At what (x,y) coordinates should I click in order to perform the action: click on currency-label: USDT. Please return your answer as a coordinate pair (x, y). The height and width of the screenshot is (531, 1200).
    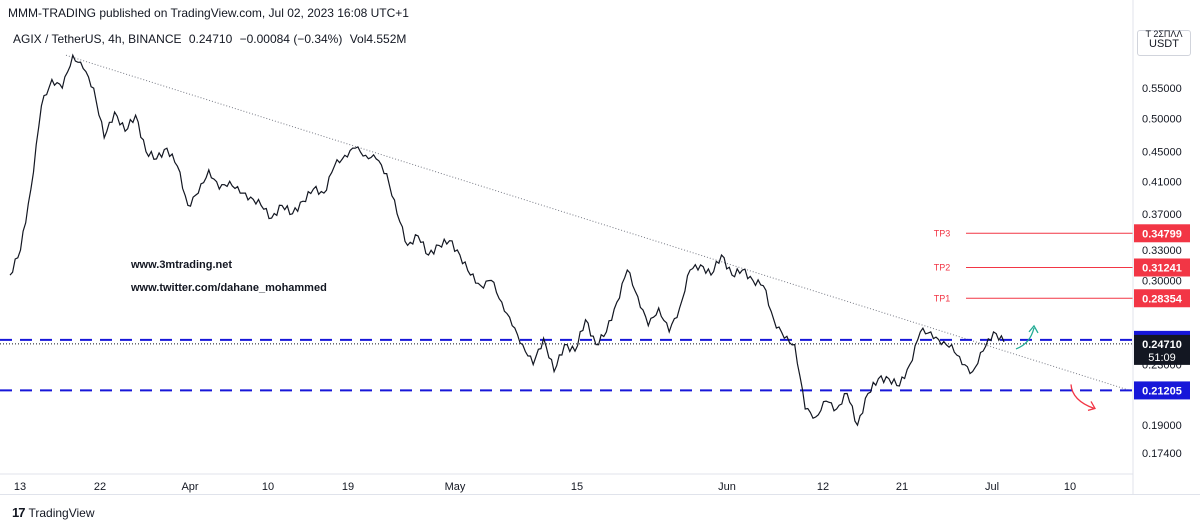
    Looking at the image, I should click on (1164, 43).